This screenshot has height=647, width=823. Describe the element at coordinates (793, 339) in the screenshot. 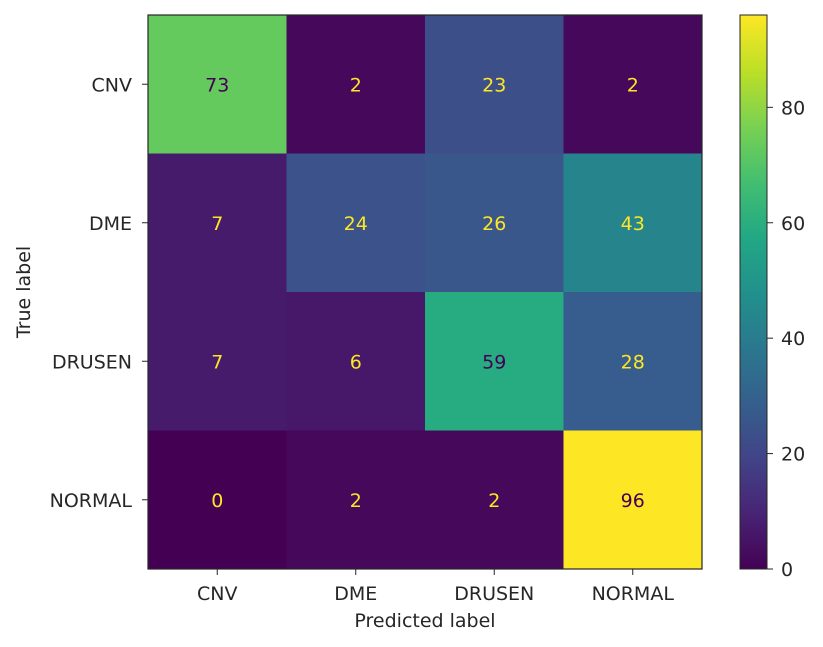

I see `colorbar-tick-label: 40` at that location.